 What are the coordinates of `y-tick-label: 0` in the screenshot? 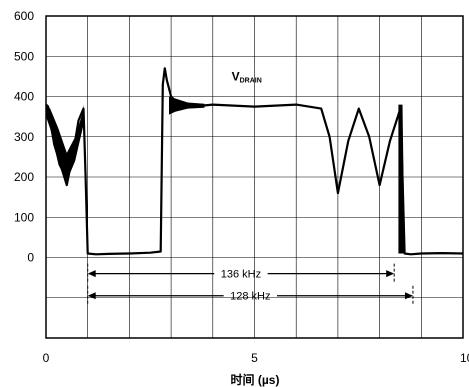 It's located at (30, 258).